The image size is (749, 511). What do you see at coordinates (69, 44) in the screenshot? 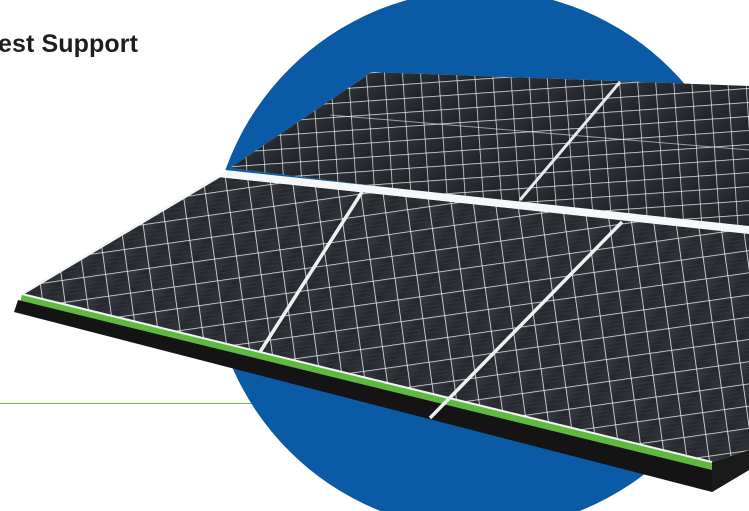
I see `section-heading: est Support` at bounding box center [69, 44].